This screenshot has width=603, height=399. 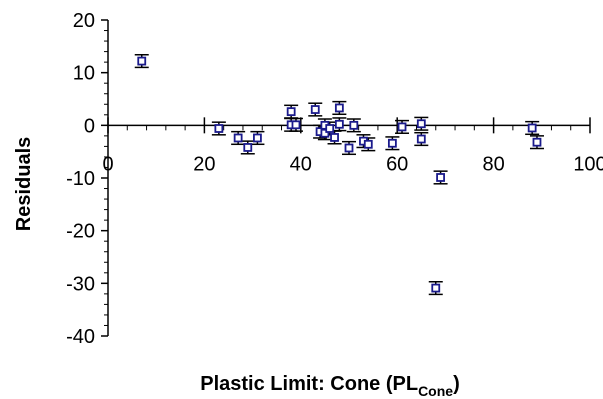 What do you see at coordinates (107, 164) in the screenshot?
I see `x-tick-label: 0` at bounding box center [107, 164].